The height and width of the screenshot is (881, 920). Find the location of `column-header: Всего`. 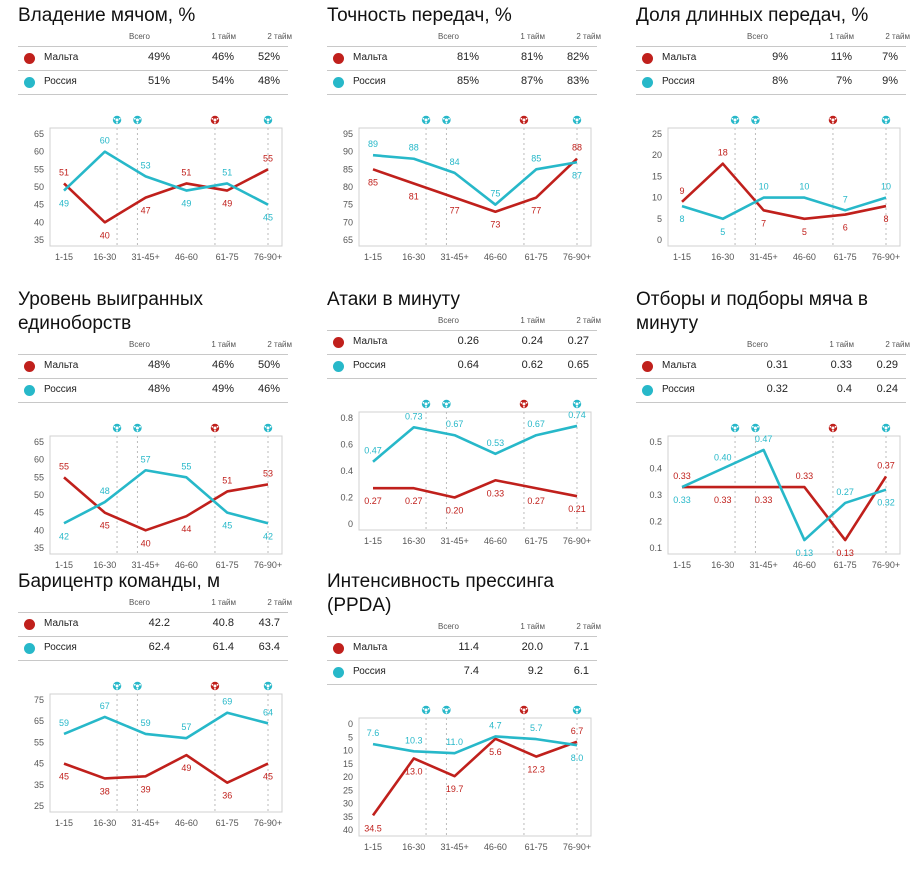

column-header: Всего is located at coordinates (448, 36).